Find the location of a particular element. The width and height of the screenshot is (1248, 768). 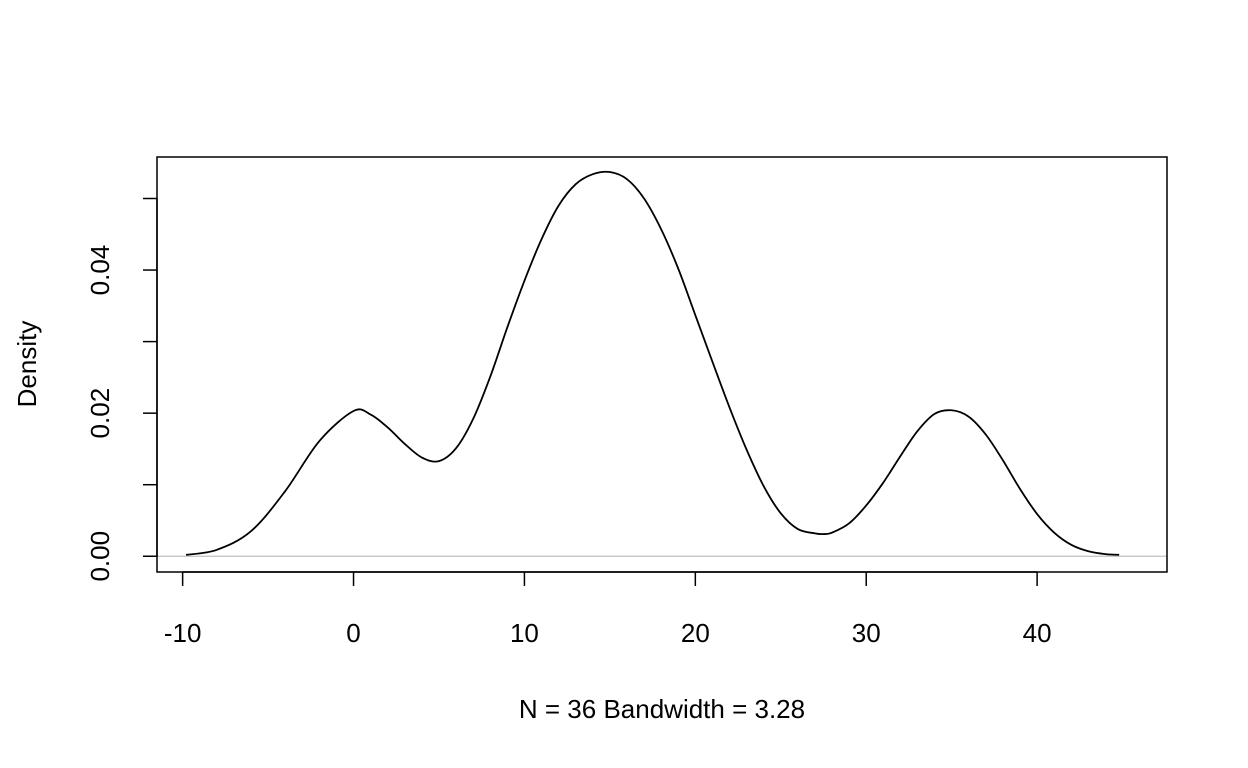

x-axis-label: N = 36 Bandwidth = 3.28 is located at coordinates (662, 709).